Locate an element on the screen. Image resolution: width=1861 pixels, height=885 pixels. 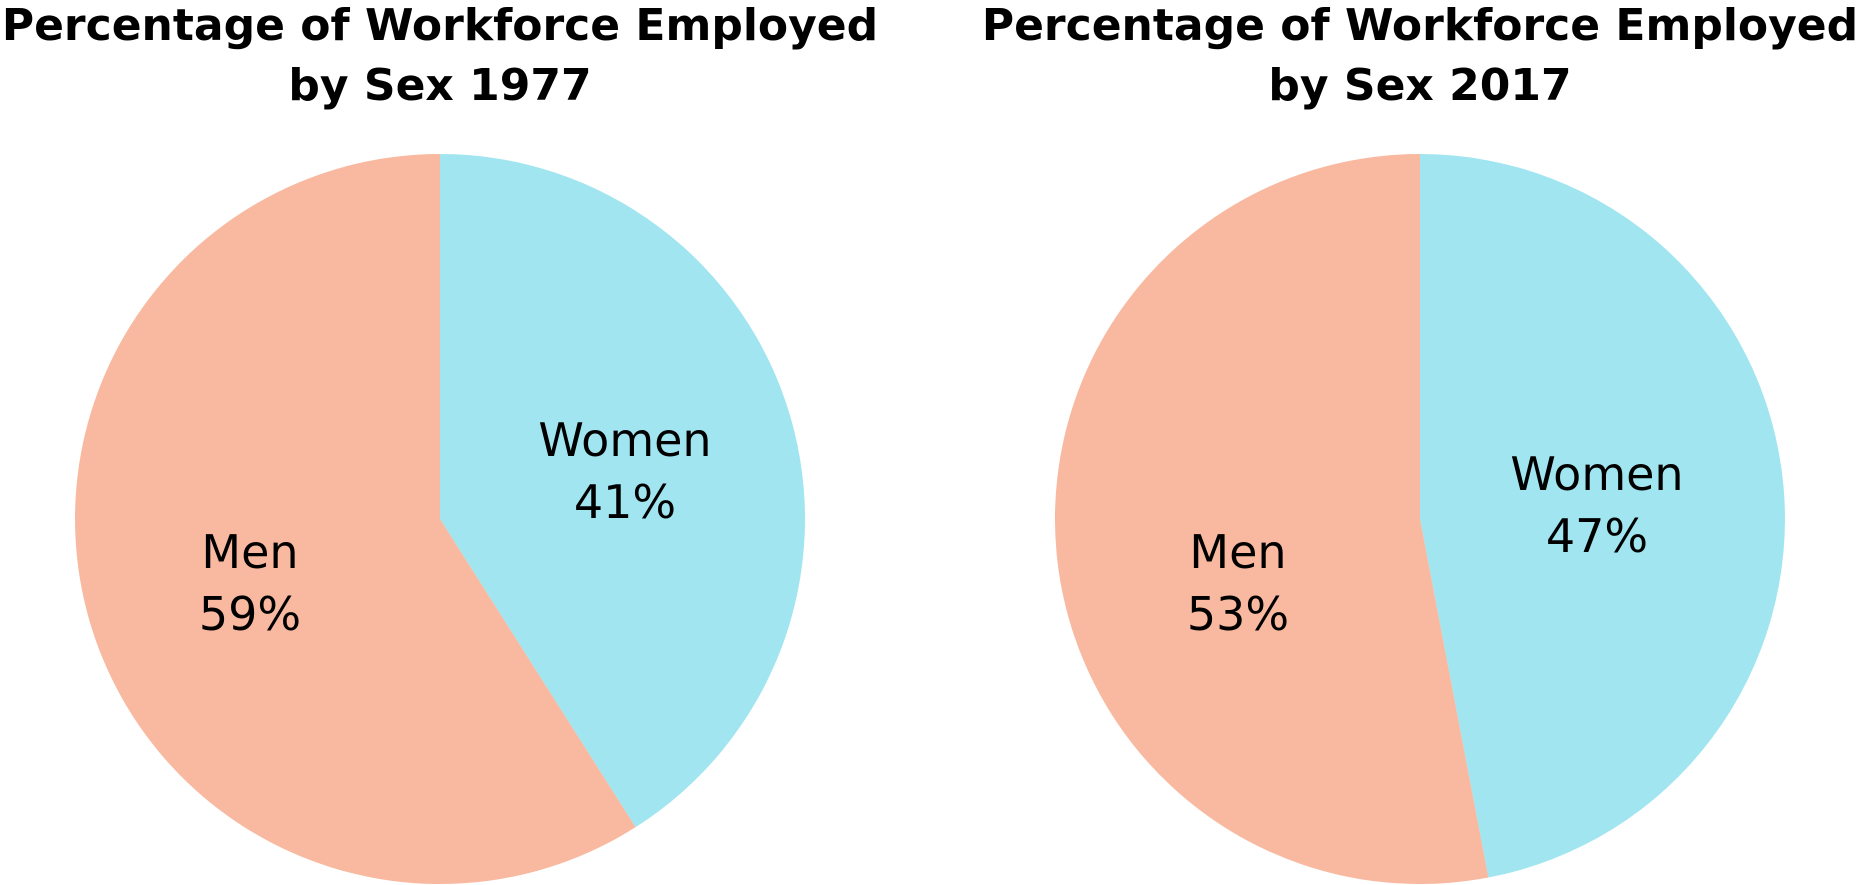
pie-slice-women is located at coordinates (623, 491).